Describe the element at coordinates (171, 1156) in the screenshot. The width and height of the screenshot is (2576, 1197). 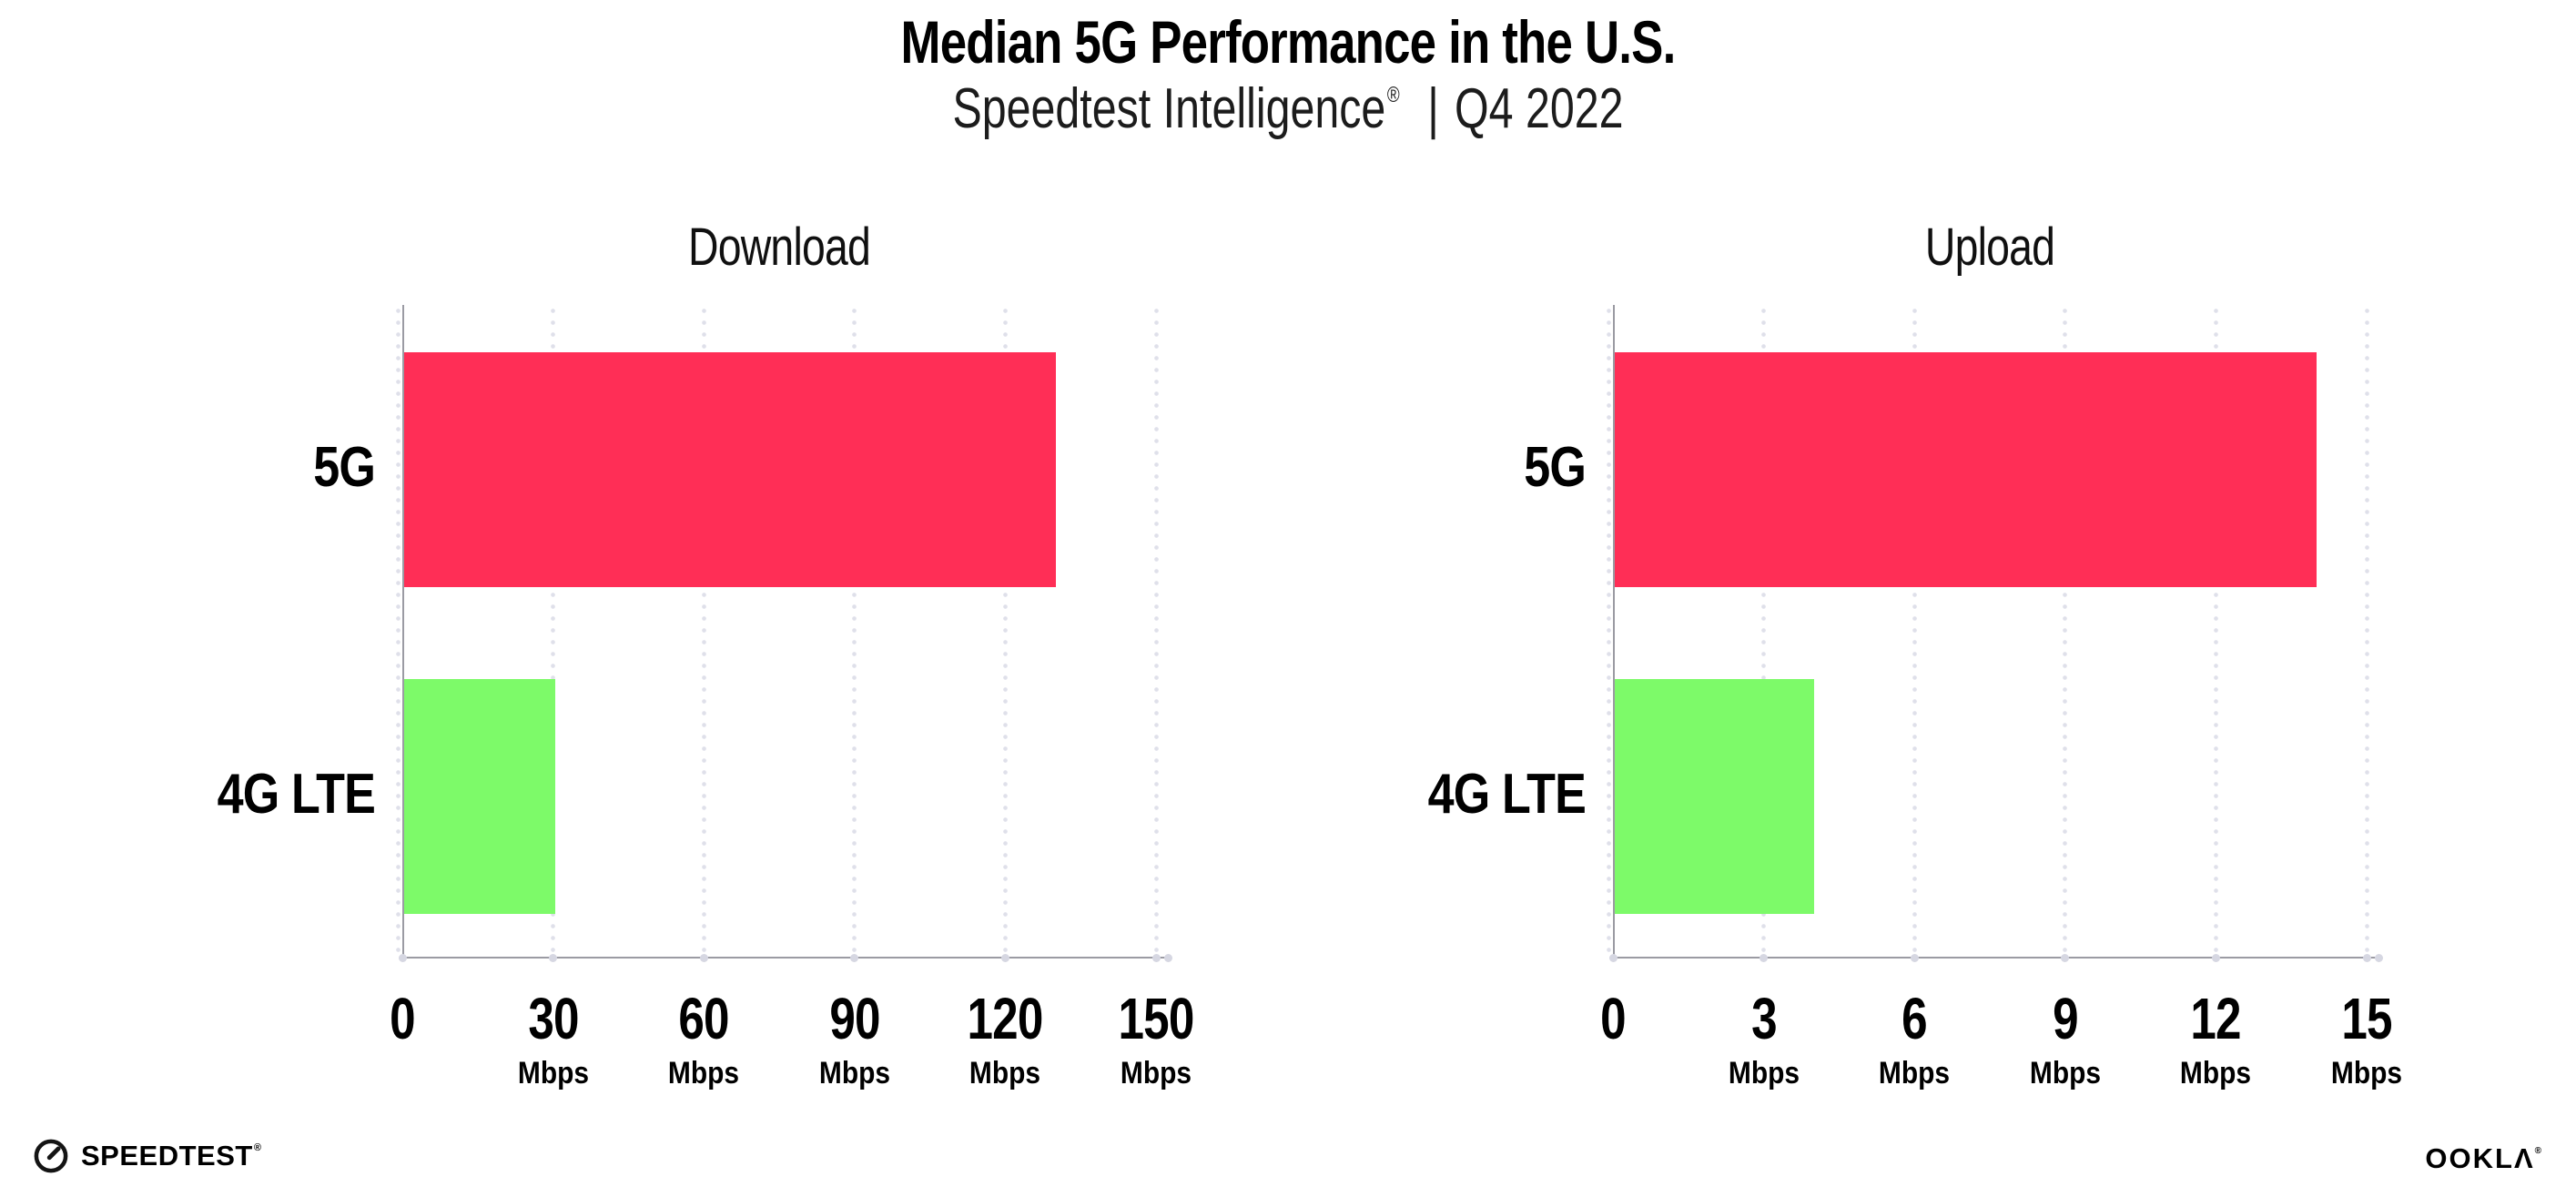
I see `speedtest-wordmark: SPEEDTEST®` at that location.